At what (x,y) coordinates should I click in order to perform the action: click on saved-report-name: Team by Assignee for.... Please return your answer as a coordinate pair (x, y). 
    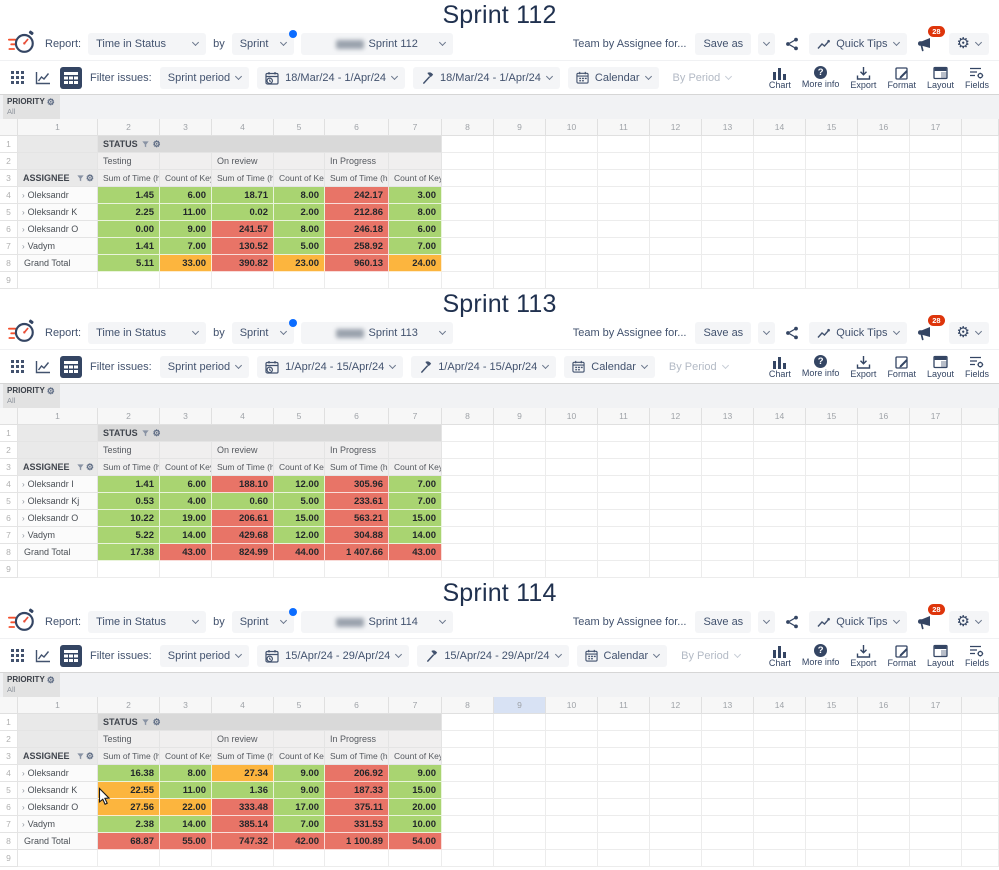
    Looking at the image, I should click on (629, 333).